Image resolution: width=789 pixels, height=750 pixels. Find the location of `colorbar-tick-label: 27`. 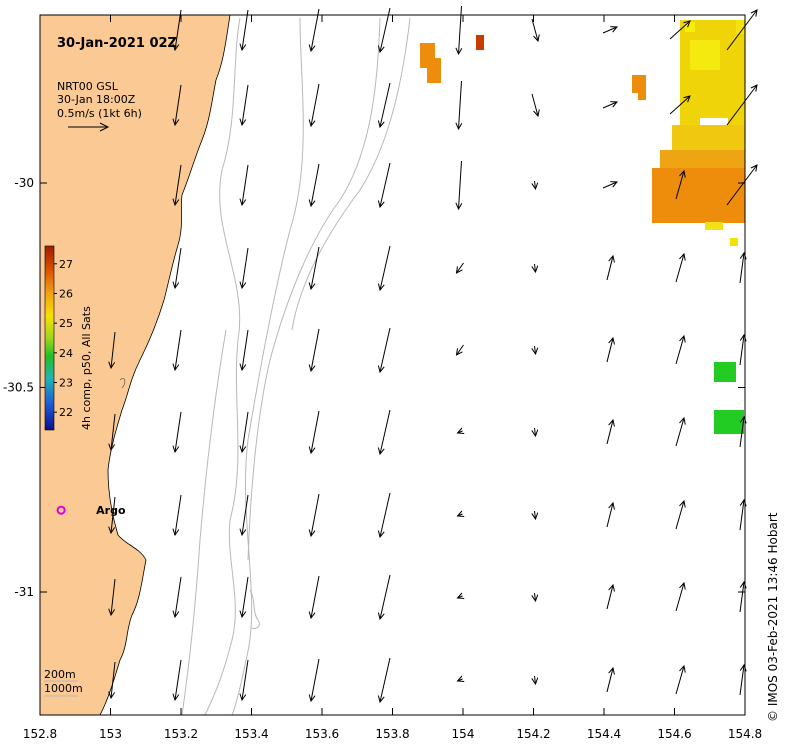

colorbar-tick-label: 27 is located at coordinates (66, 264).